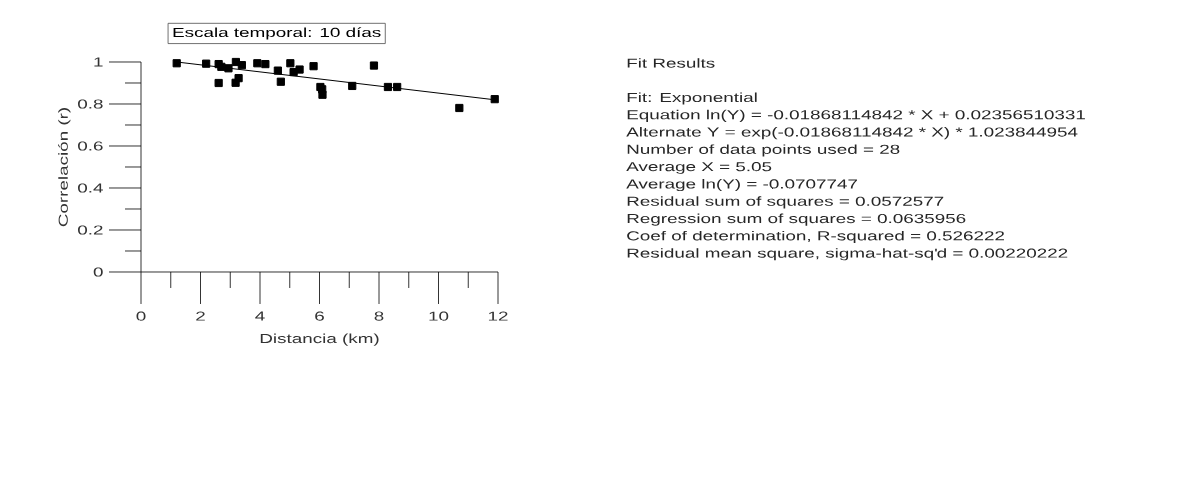 This screenshot has height=497, width=1179. I want to click on text: Residual sum of squares = 0.0572577, so click(785, 202).